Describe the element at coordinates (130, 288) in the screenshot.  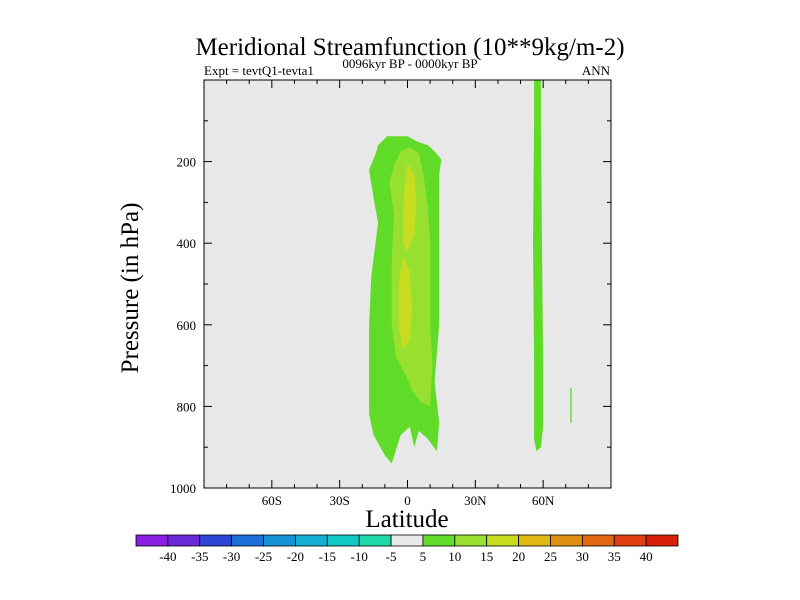
I see `y-axis-label: Pressure (in hPa)` at that location.